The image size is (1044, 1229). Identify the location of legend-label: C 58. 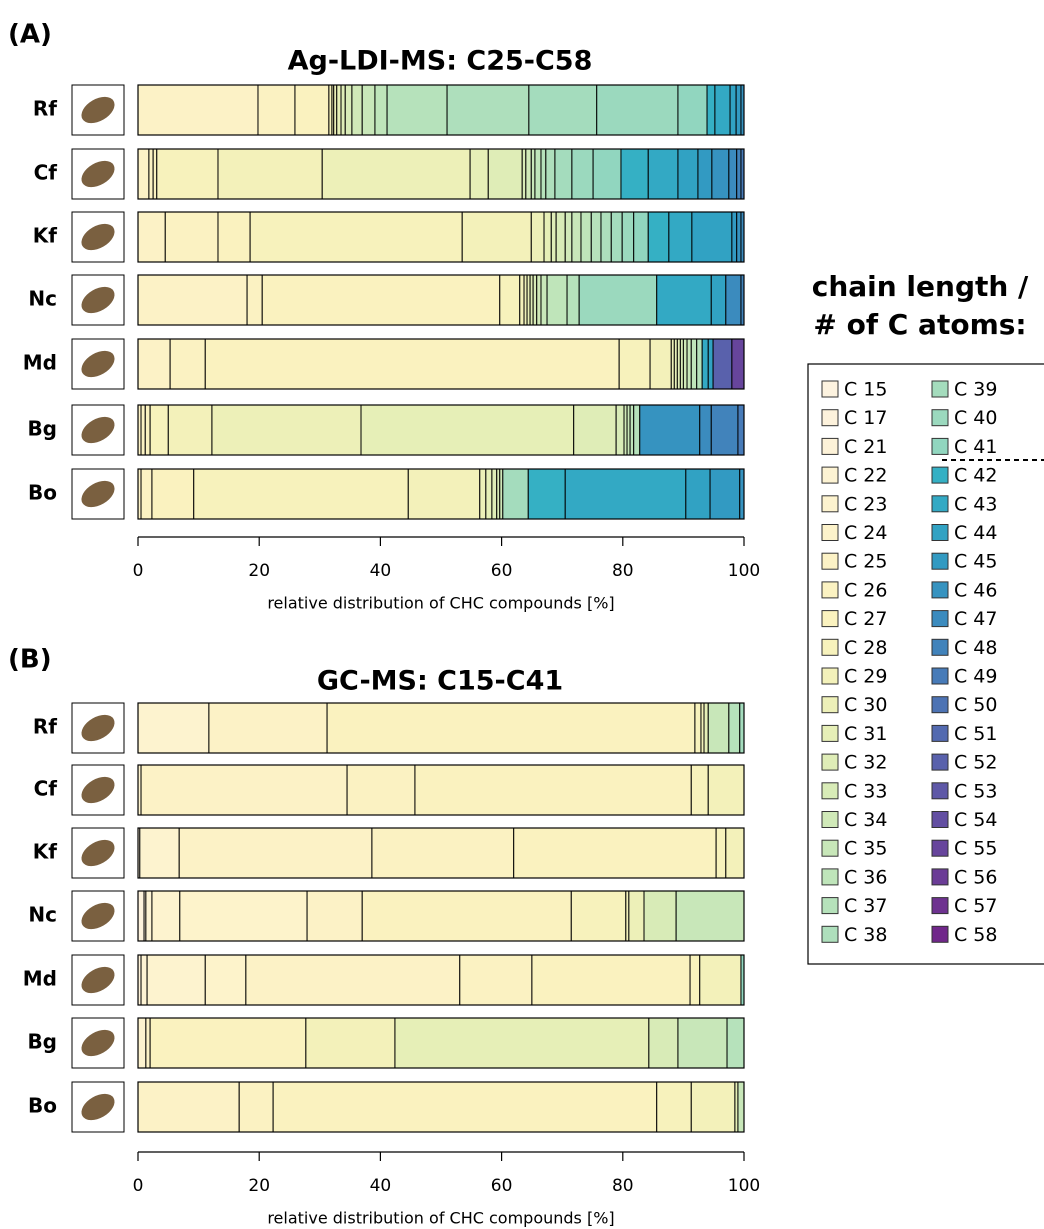
(975, 935).